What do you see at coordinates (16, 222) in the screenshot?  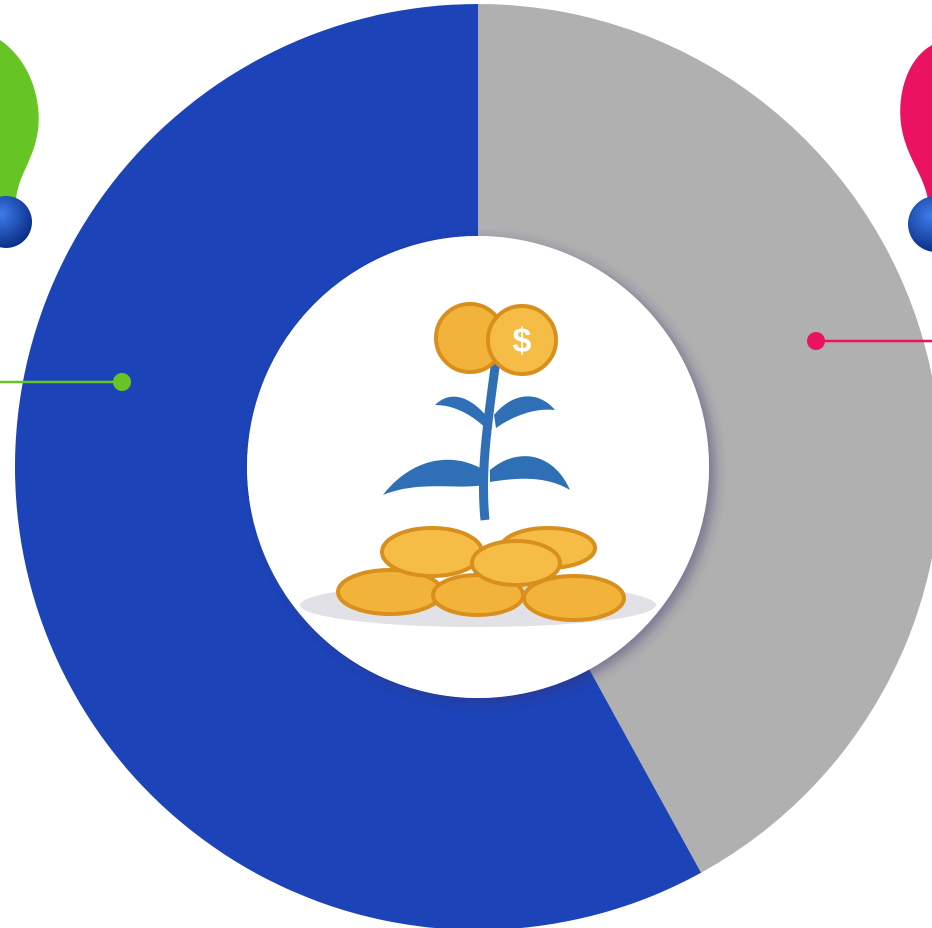 I see `green-balloon-base` at bounding box center [16, 222].